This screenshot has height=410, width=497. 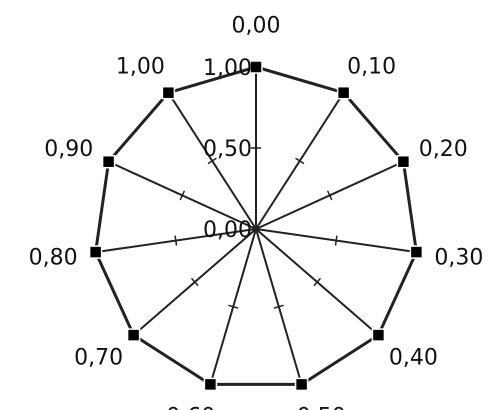 What do you see at coordinates (371, 67) in the screenshot?
I see `category-label-1: 0,10` at bounding box center [371, 67].